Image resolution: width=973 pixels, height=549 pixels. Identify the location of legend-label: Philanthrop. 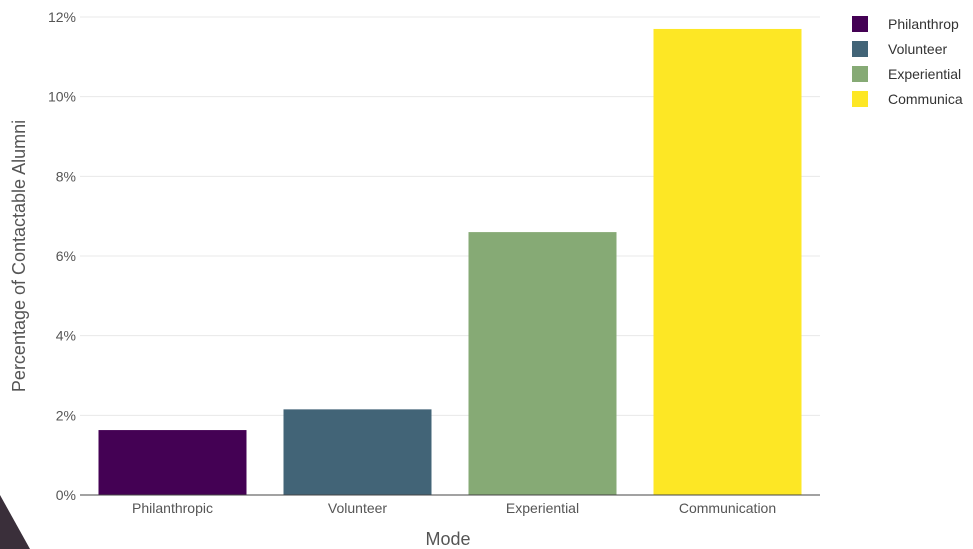
(923, 24).